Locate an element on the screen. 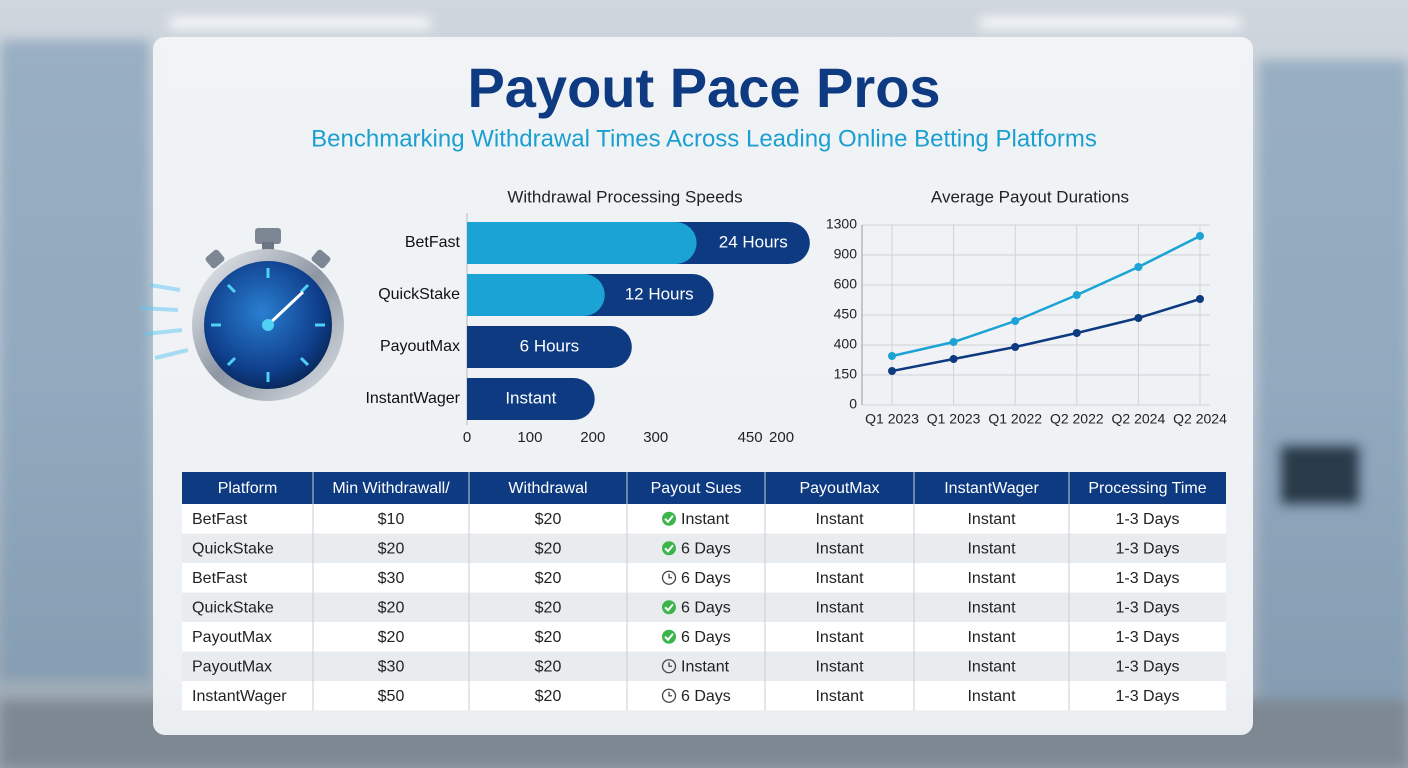  table-header: Withdrawal is located at coordinates (547, 488).